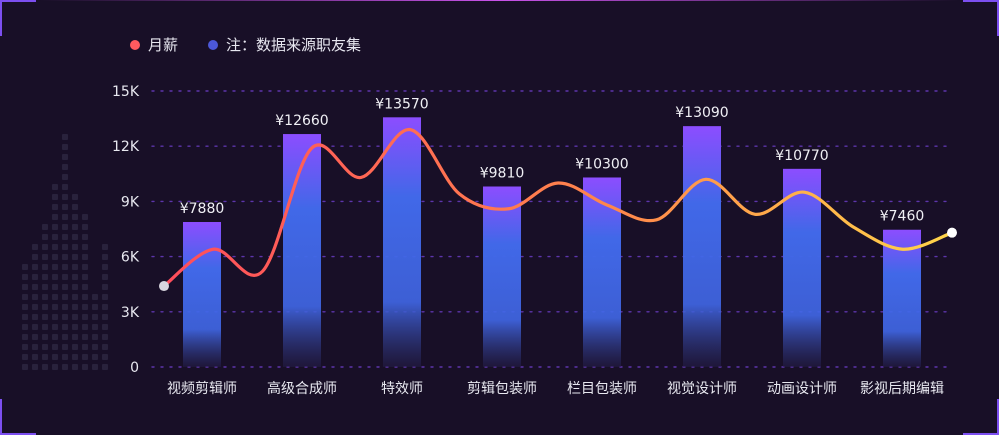 This screenshot has width=999, height=435. What do you see at coordinates (702, 389) in the screenshot?
I see `x-tick-label: 视觉设计师` at bounding box center [702, 389].